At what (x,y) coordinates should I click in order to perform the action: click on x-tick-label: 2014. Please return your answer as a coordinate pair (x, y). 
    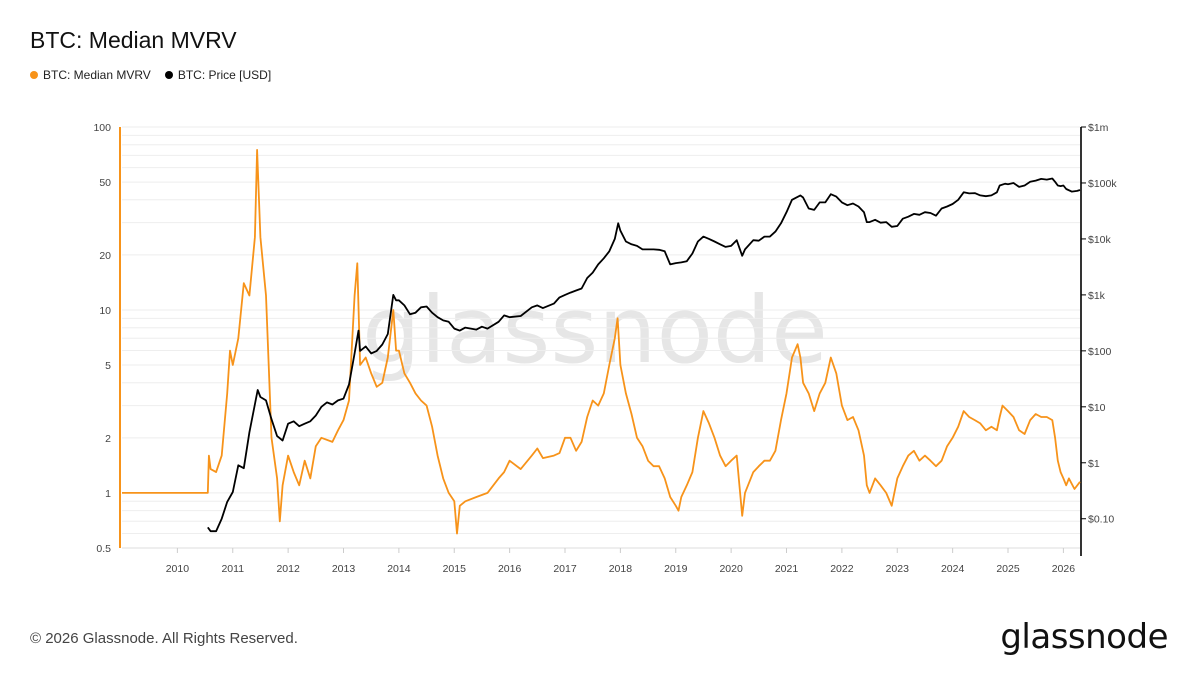
    Looking at the image, I should click on (399, 569).